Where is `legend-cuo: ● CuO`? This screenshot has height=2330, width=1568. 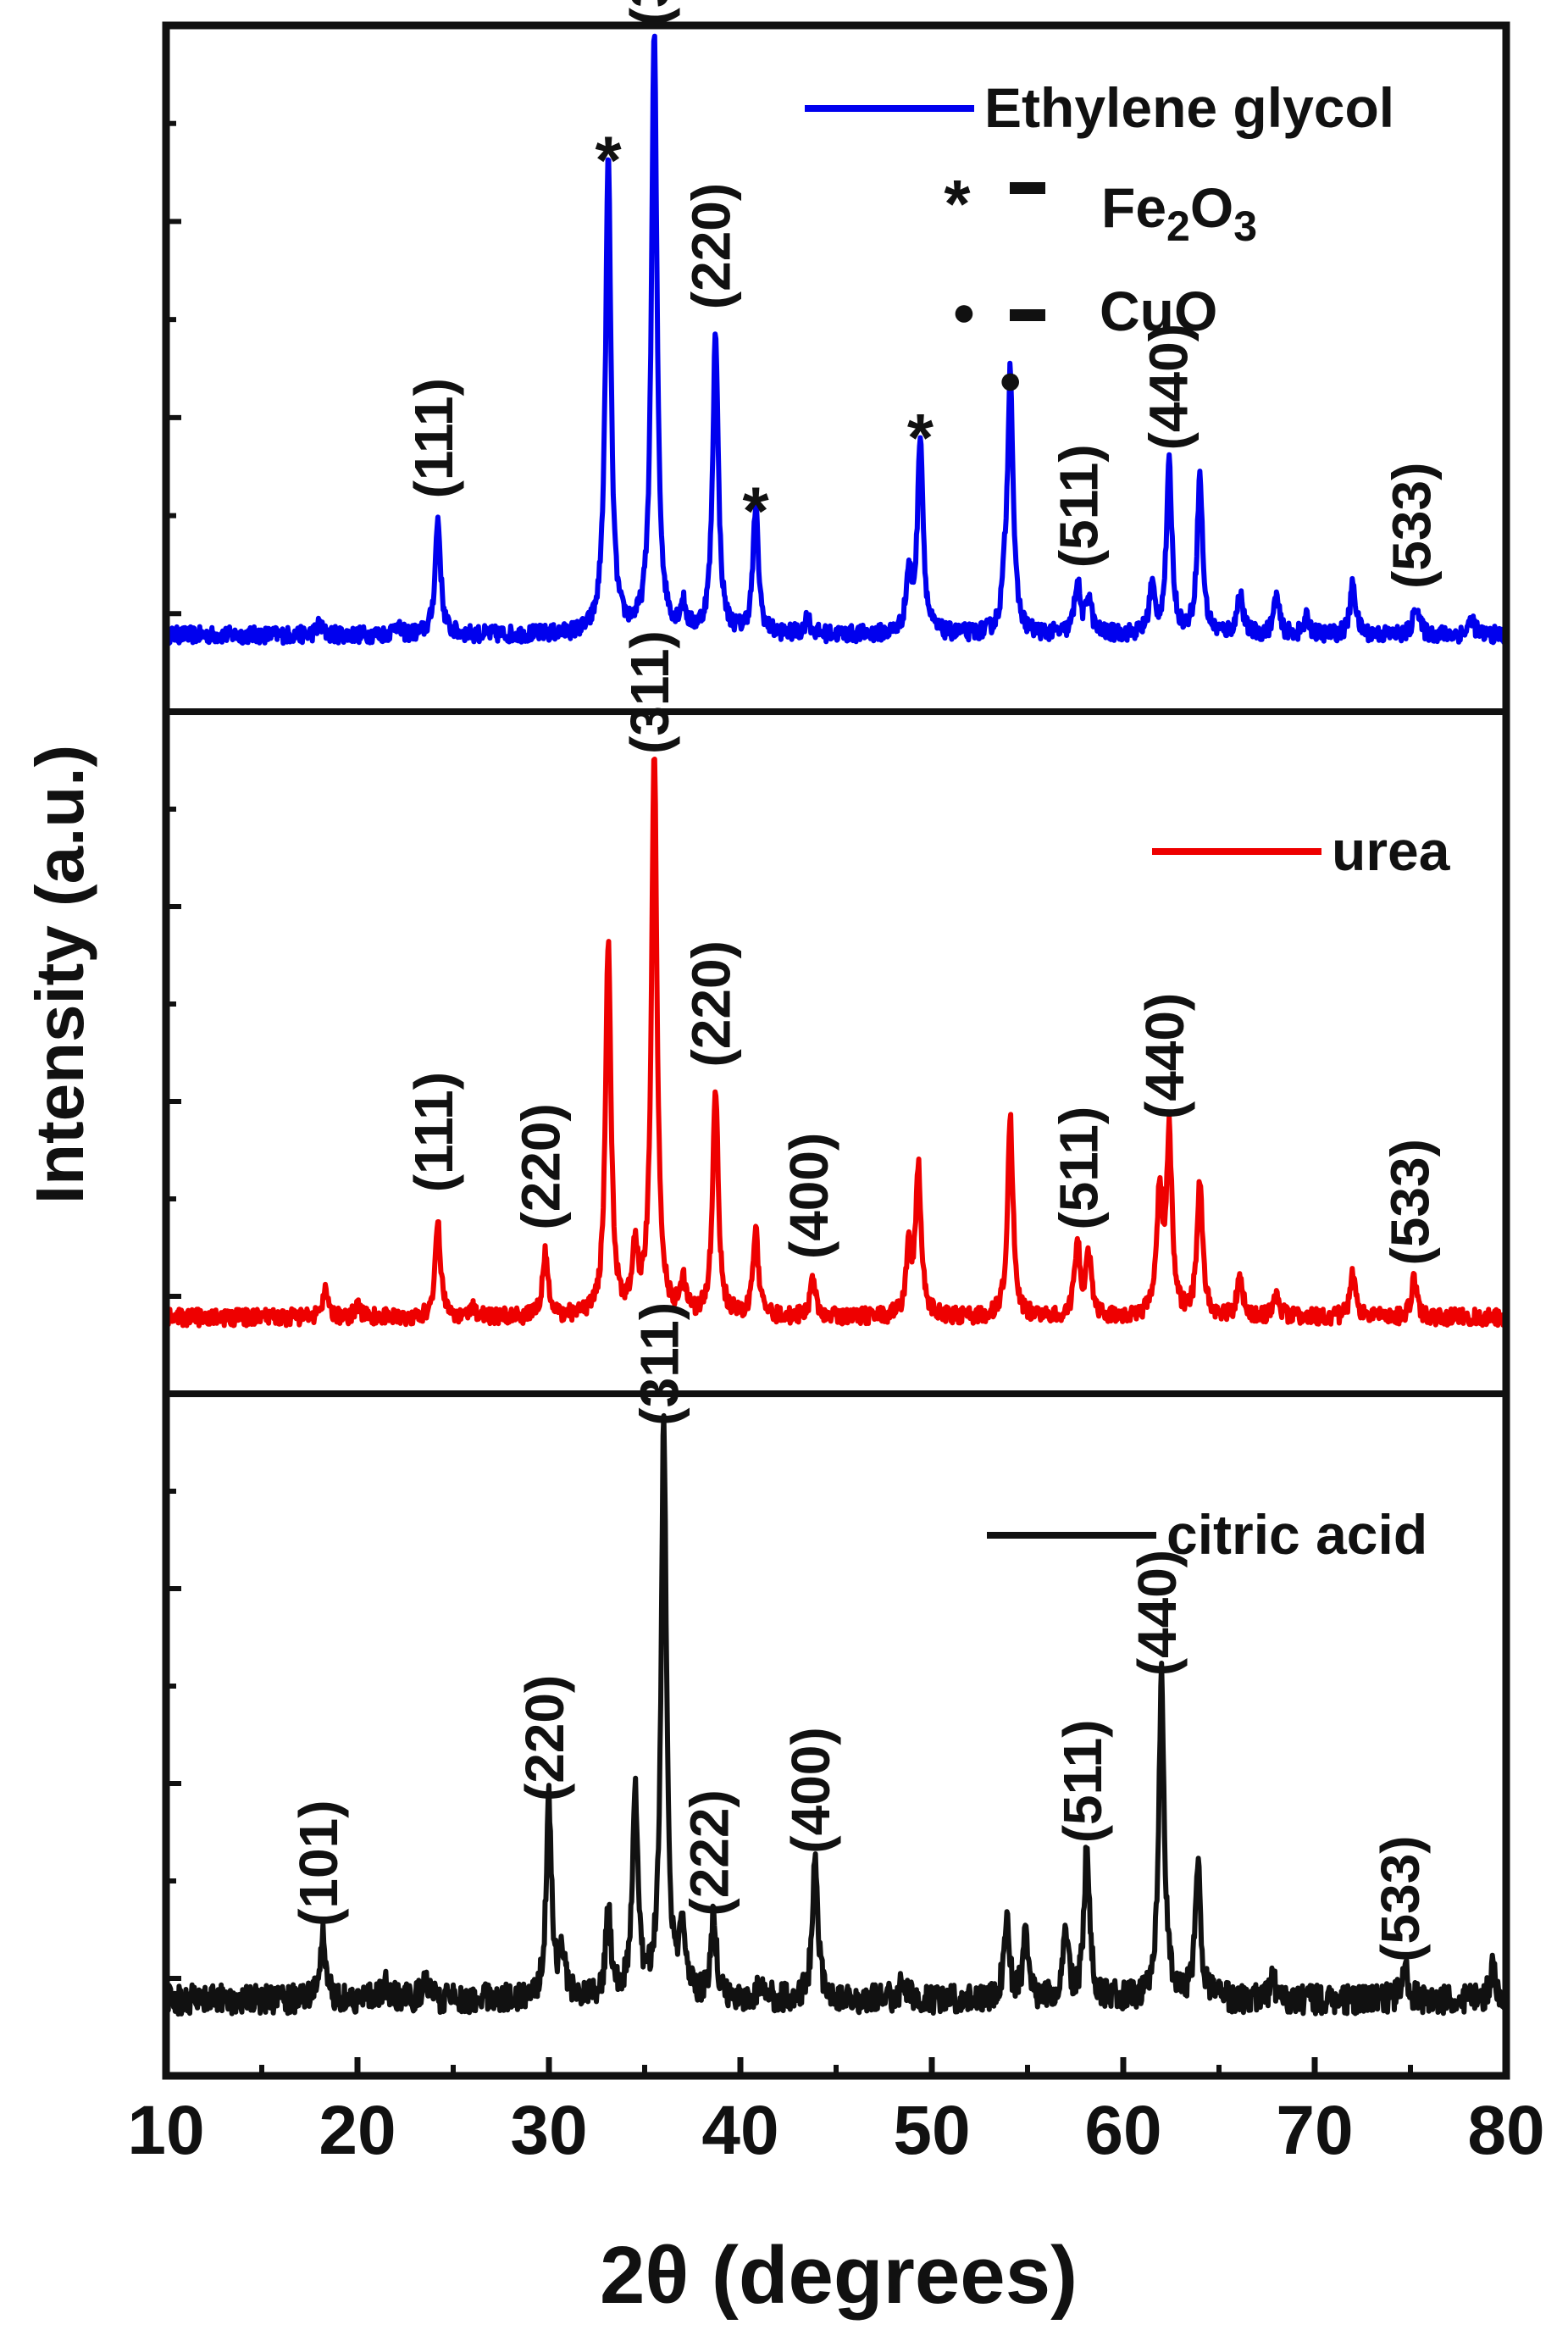 legend-cuo: ● CuO is located at coordinates (1085, 311).